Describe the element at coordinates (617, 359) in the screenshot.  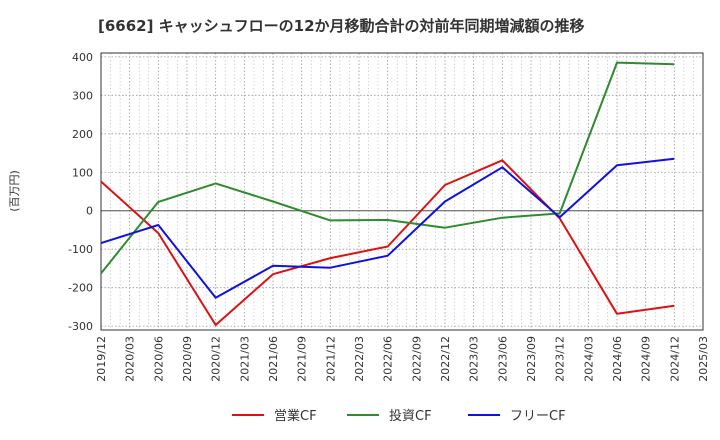
I see `x-tick-label: 2024/06` at that location.